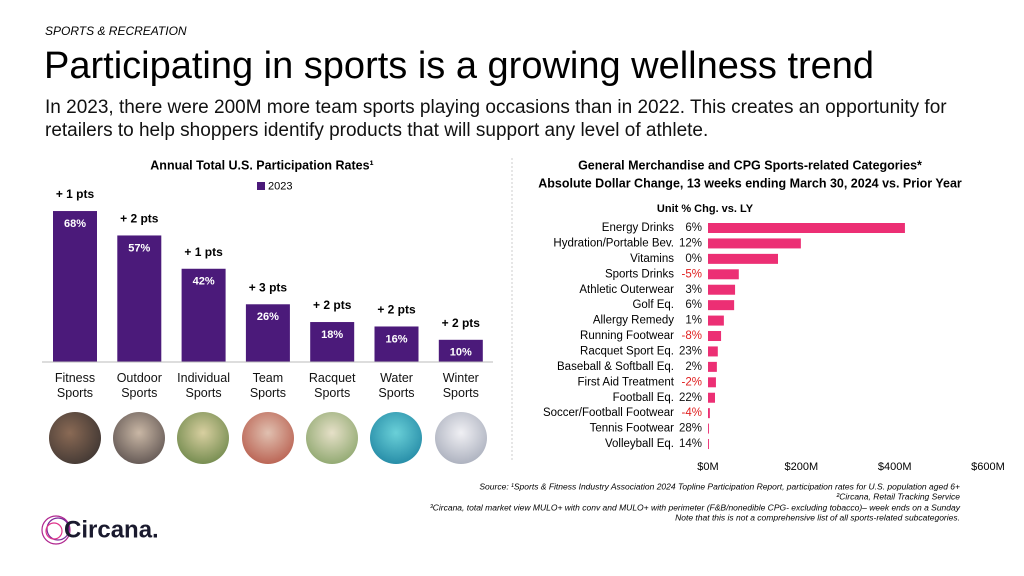 The image size is (1024, 576). I want to click on y-tick-label: Soccer/Football Footwear, so click(608, 413).